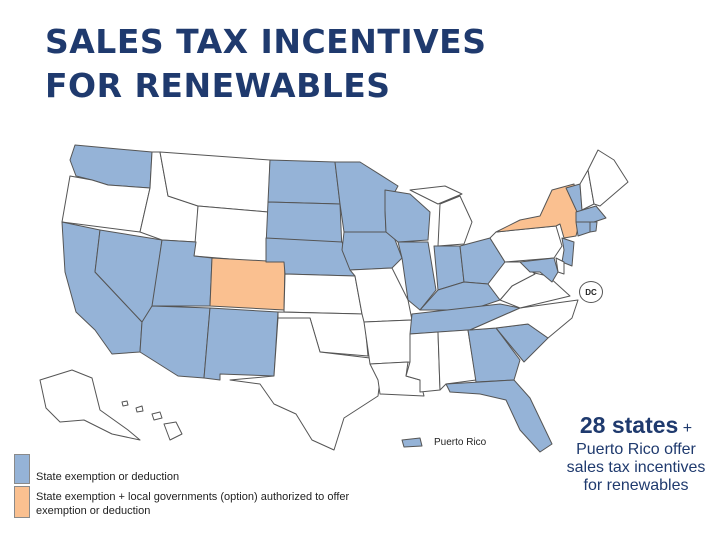 Image resolution: width=720 pixels, height=540 pixels. Describe the element at coordinates (687, 428) in the screenshot. I see `states-plus: +` at that location.